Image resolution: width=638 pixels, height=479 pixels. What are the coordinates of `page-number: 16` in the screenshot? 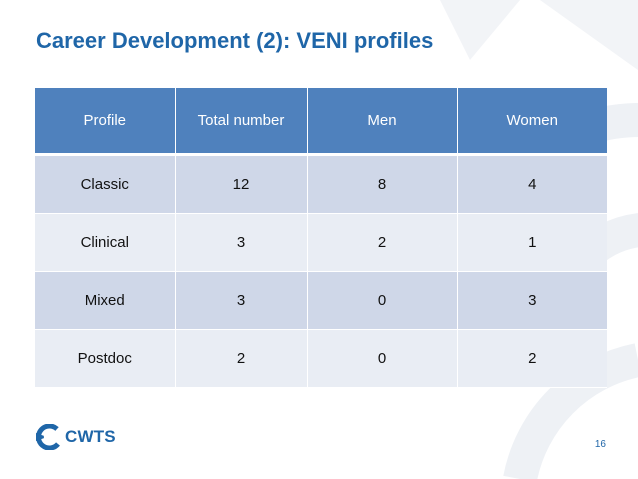 It's located at (600, 444).